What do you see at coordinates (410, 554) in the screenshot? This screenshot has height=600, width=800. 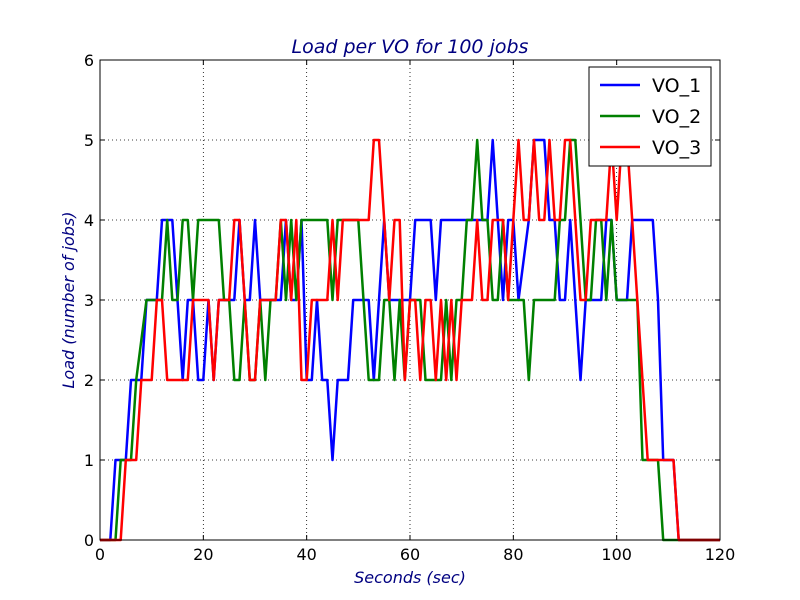 I see `x-tick-label: 60` at bounding box center [410, 554].